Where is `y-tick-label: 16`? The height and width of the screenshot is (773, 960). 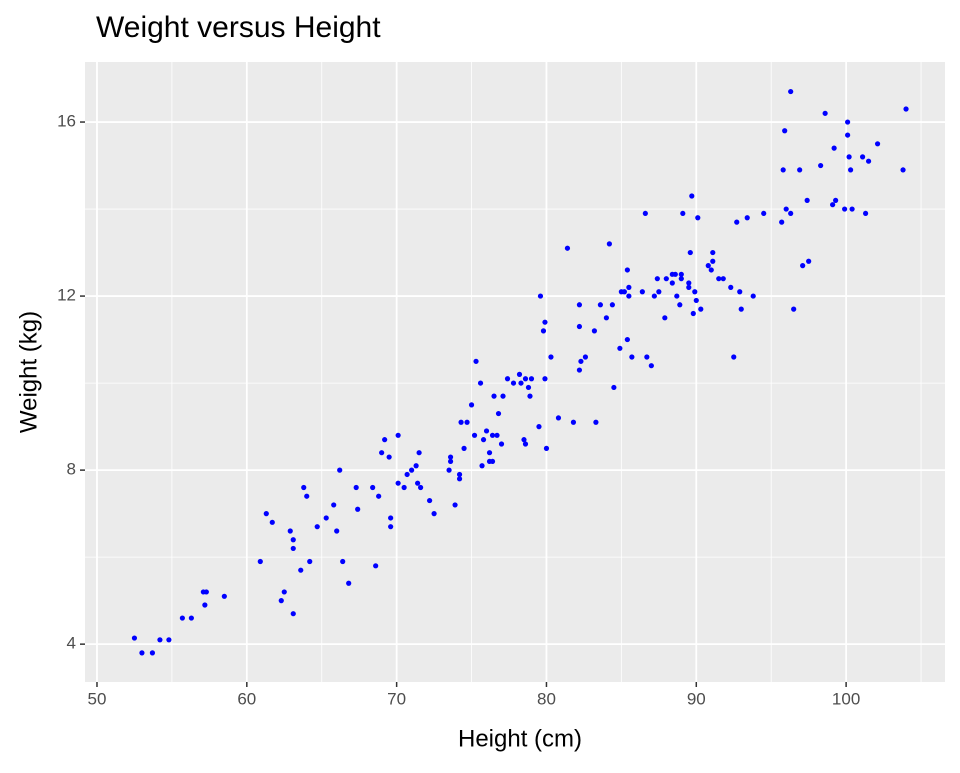 y-tick-label: 16 is located at coordinates (66, 121).